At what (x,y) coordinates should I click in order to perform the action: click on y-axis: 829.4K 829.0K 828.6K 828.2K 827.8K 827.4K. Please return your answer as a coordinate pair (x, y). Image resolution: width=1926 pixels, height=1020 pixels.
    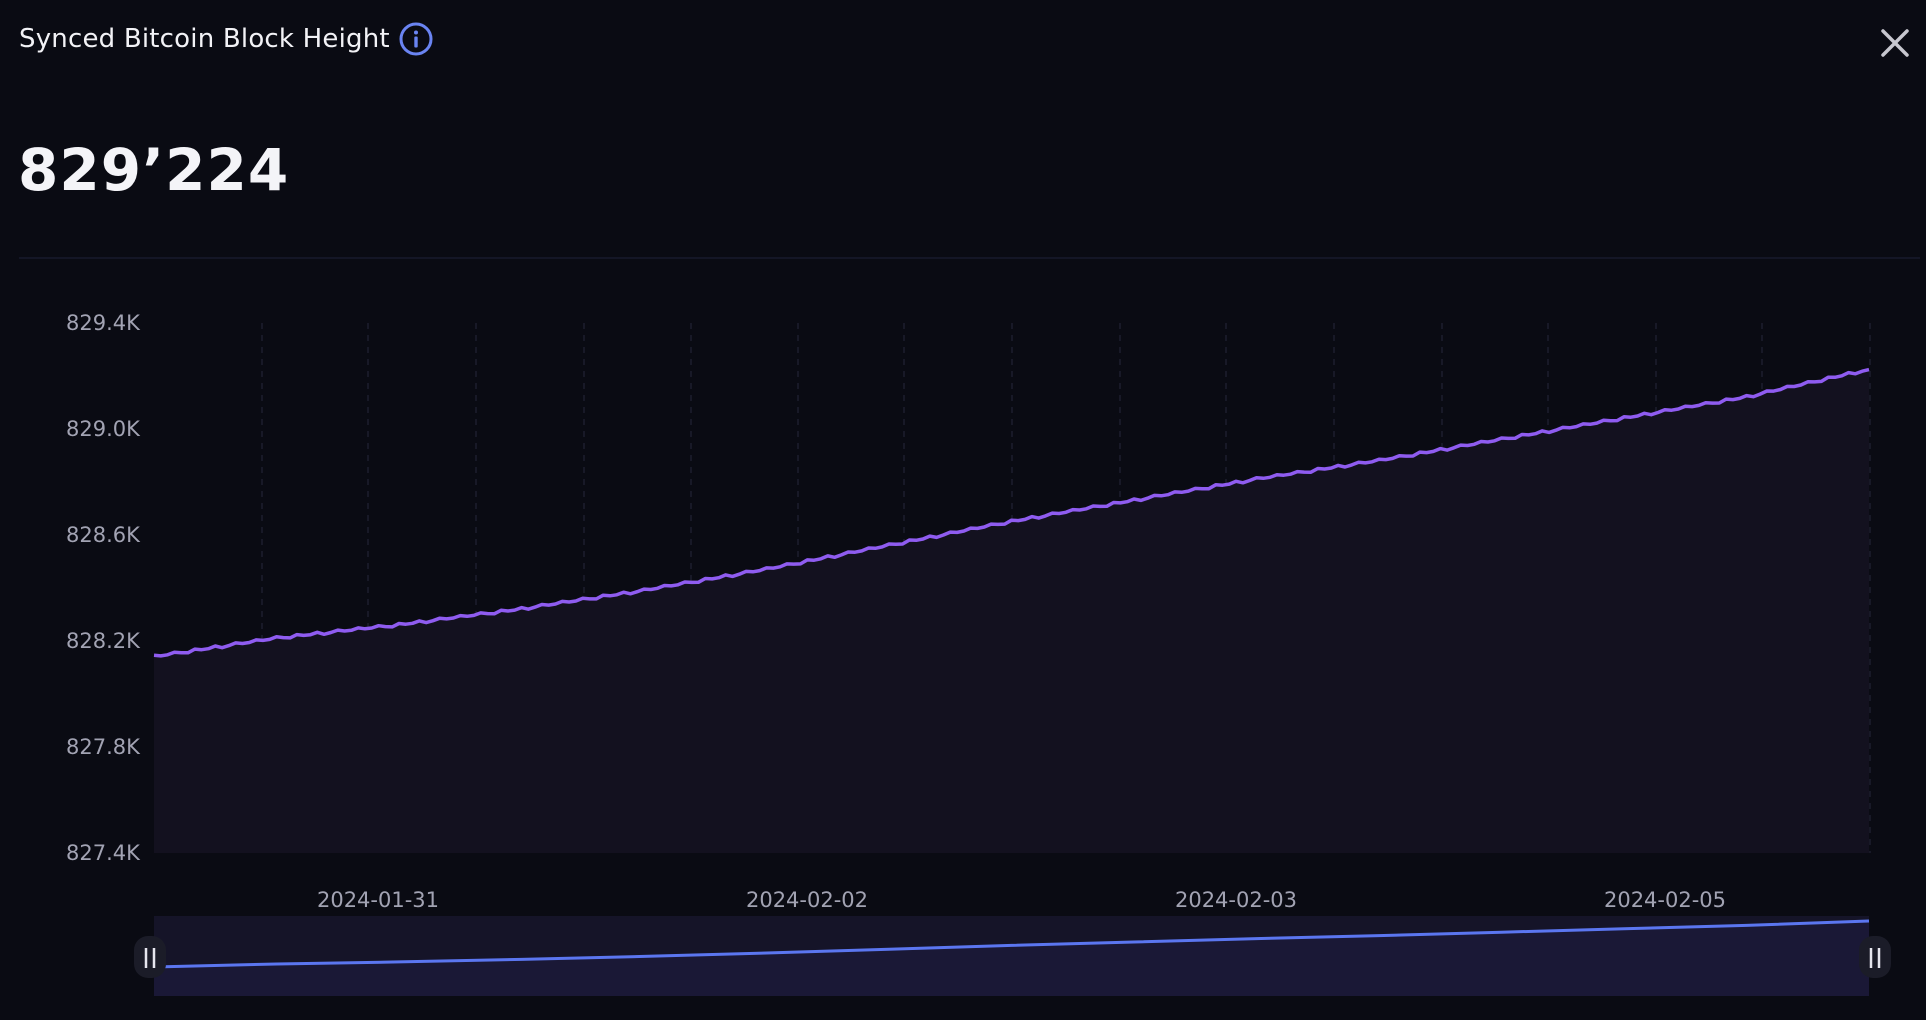
    Looking at the image, I should click on (103, 588).